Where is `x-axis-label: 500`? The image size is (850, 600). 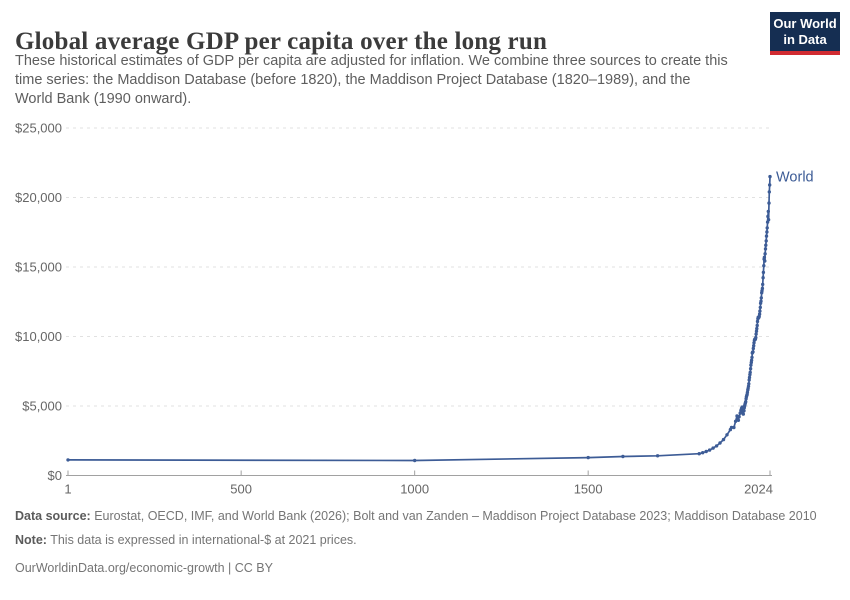
x-axis-label: 500 is located at coordinates (241, 489).